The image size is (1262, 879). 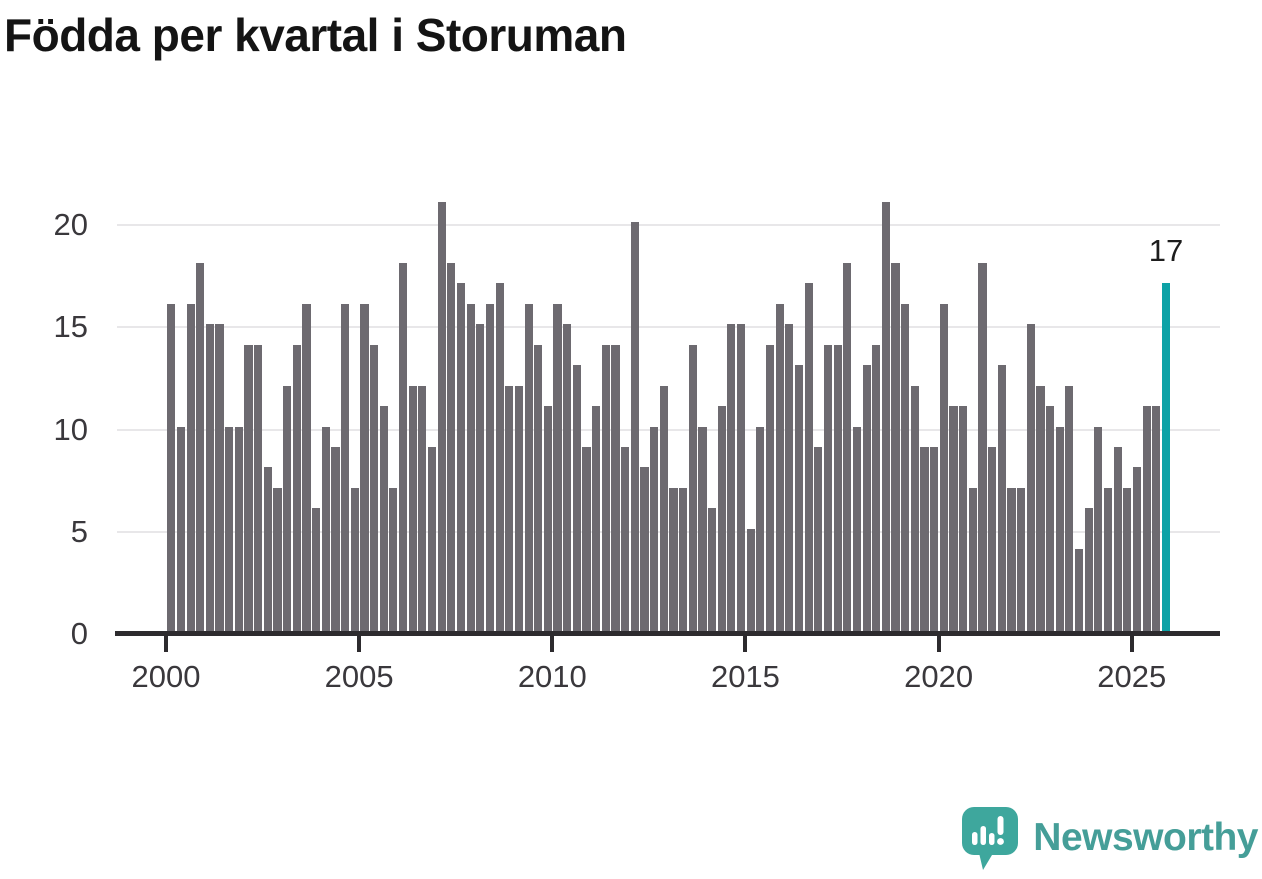 What do you see at coordinates (1127, 559) in the screenshot?
I see `bar-2024-q4` at bounding box center [1127, 559].